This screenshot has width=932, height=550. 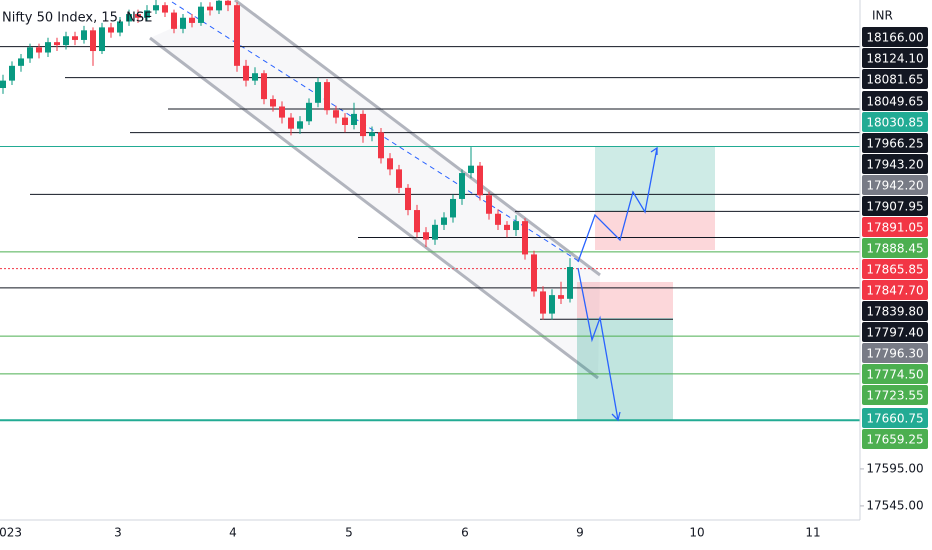 I want to click on stop-box, so click(x=655, y=231).